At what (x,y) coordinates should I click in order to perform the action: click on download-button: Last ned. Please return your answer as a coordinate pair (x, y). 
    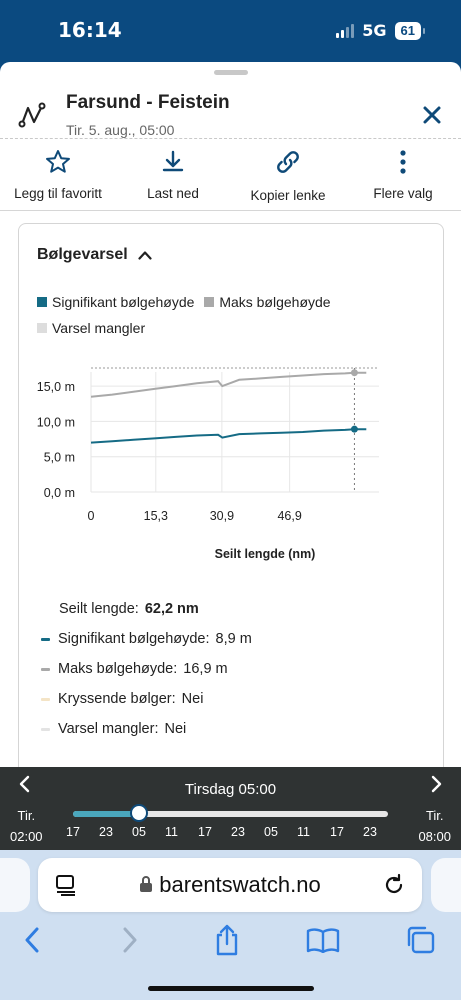
    Looking at the image, I should click on (173, 171).